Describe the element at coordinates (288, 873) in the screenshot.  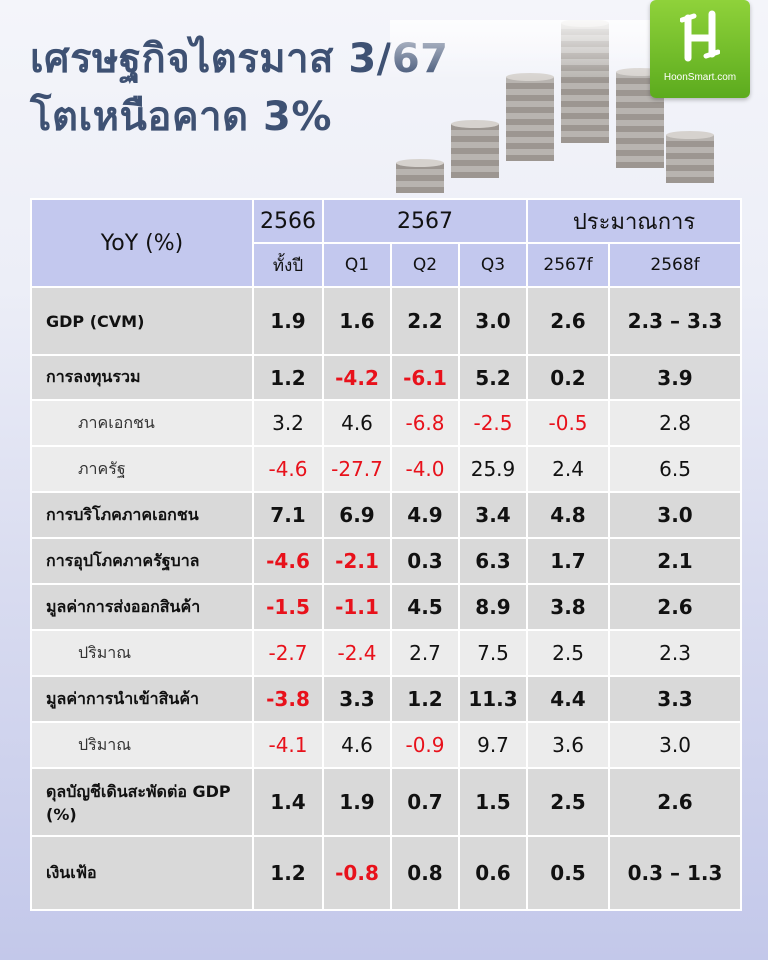
I see `table-cell: 1.2` at that location.